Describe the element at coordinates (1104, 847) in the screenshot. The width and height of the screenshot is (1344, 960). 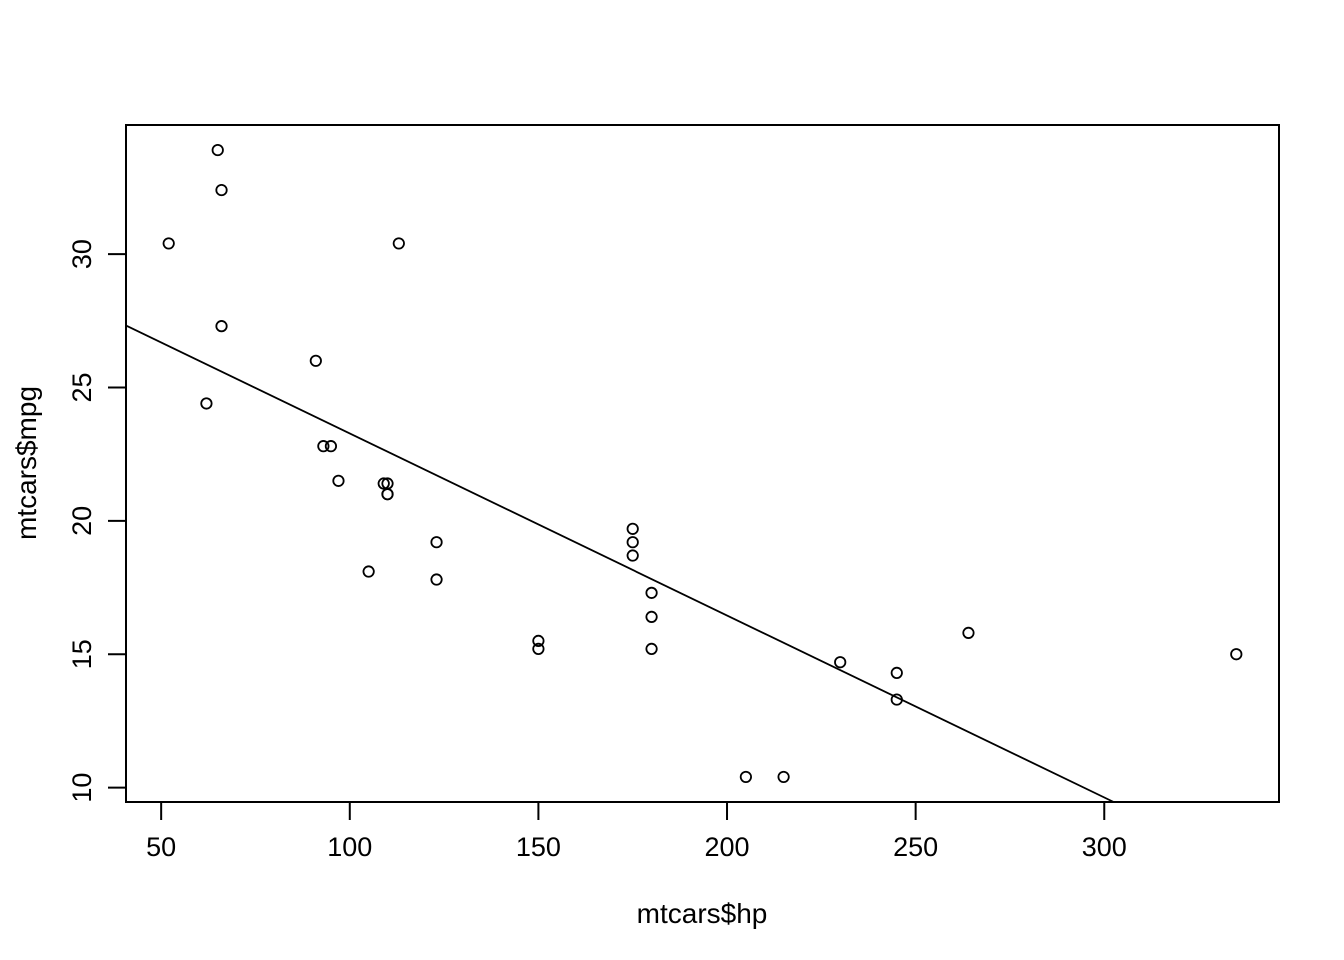
I see `x-tick-label: 300` at that location.